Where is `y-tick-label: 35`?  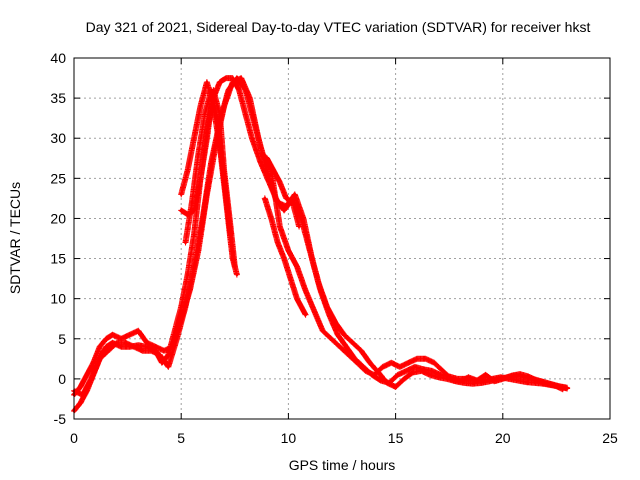 y-tick-label: 35 is located at coordinates (58, 98).